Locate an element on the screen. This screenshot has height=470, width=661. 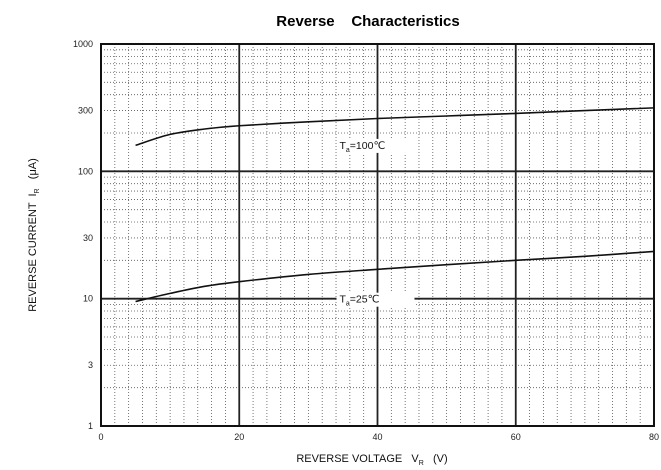
y-axis-label: REVERSE CURRENT IR (μA) is located at coordinates (34, 235).